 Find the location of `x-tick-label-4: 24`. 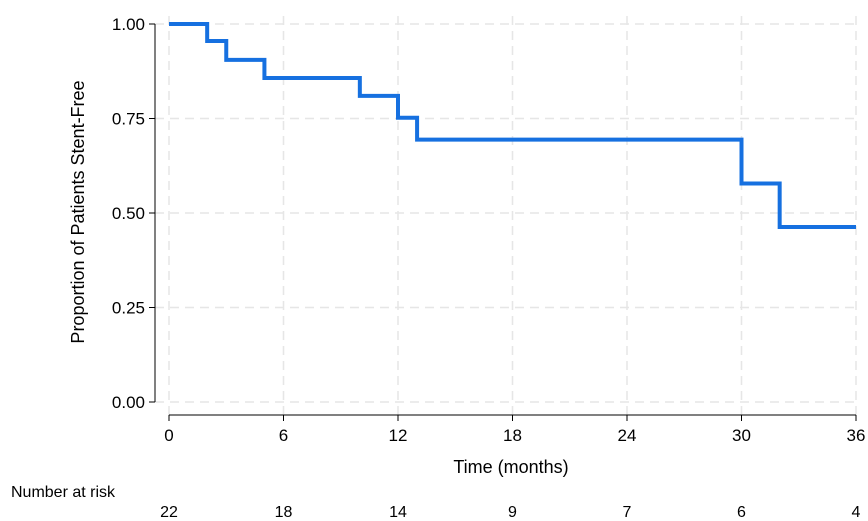

x-tick-label-4: 24 is located at coordinates (627, 435).